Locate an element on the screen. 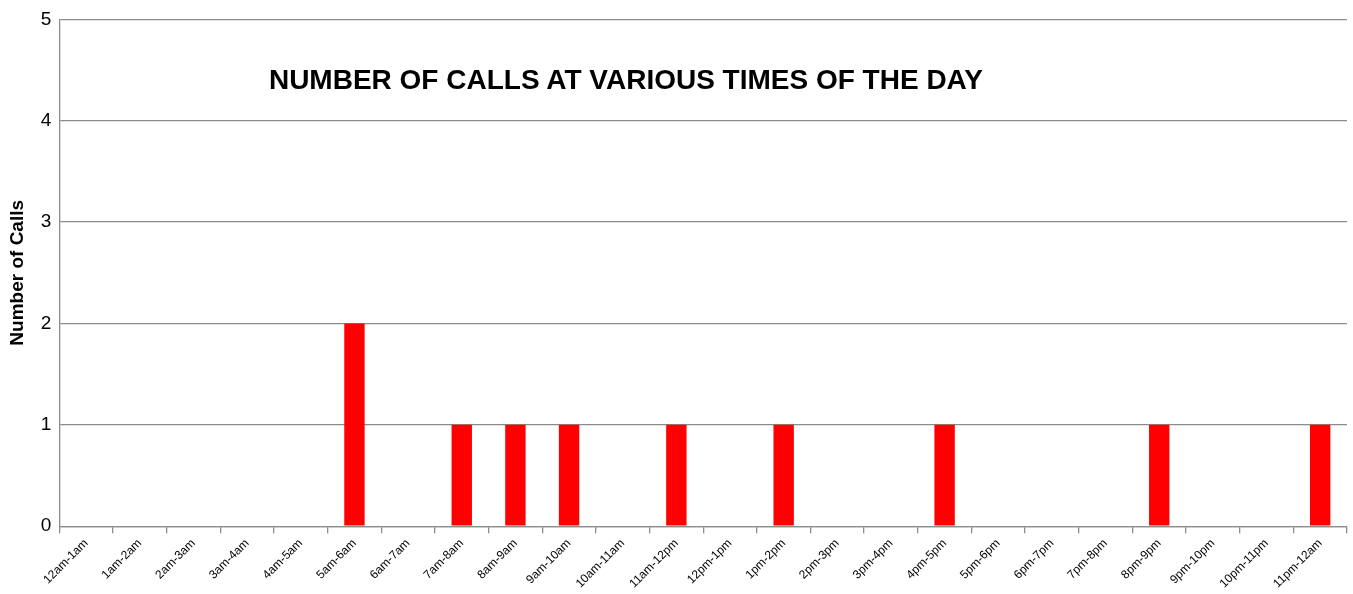 This screenshot has height=594, width=1353. y-tick-label: 0 is located at coordinates (46, 525).